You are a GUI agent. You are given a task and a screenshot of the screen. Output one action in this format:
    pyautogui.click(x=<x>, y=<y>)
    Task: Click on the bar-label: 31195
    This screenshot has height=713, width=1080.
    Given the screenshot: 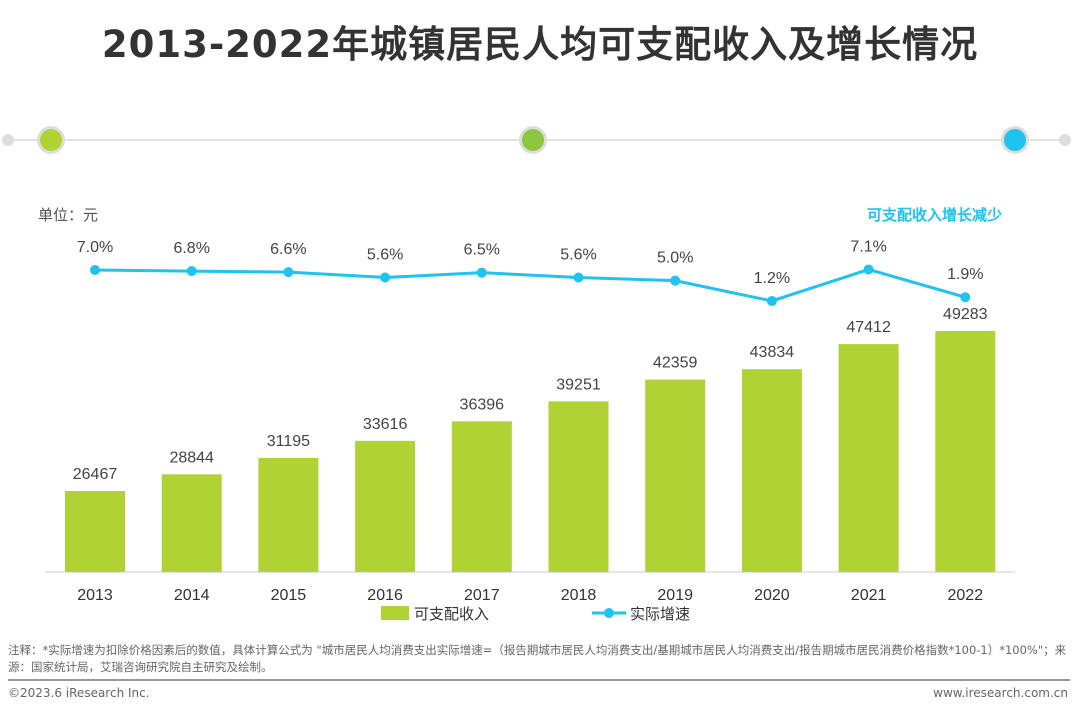 What is the action you would take?
    pyautogui.click(x=288, y=441)
    